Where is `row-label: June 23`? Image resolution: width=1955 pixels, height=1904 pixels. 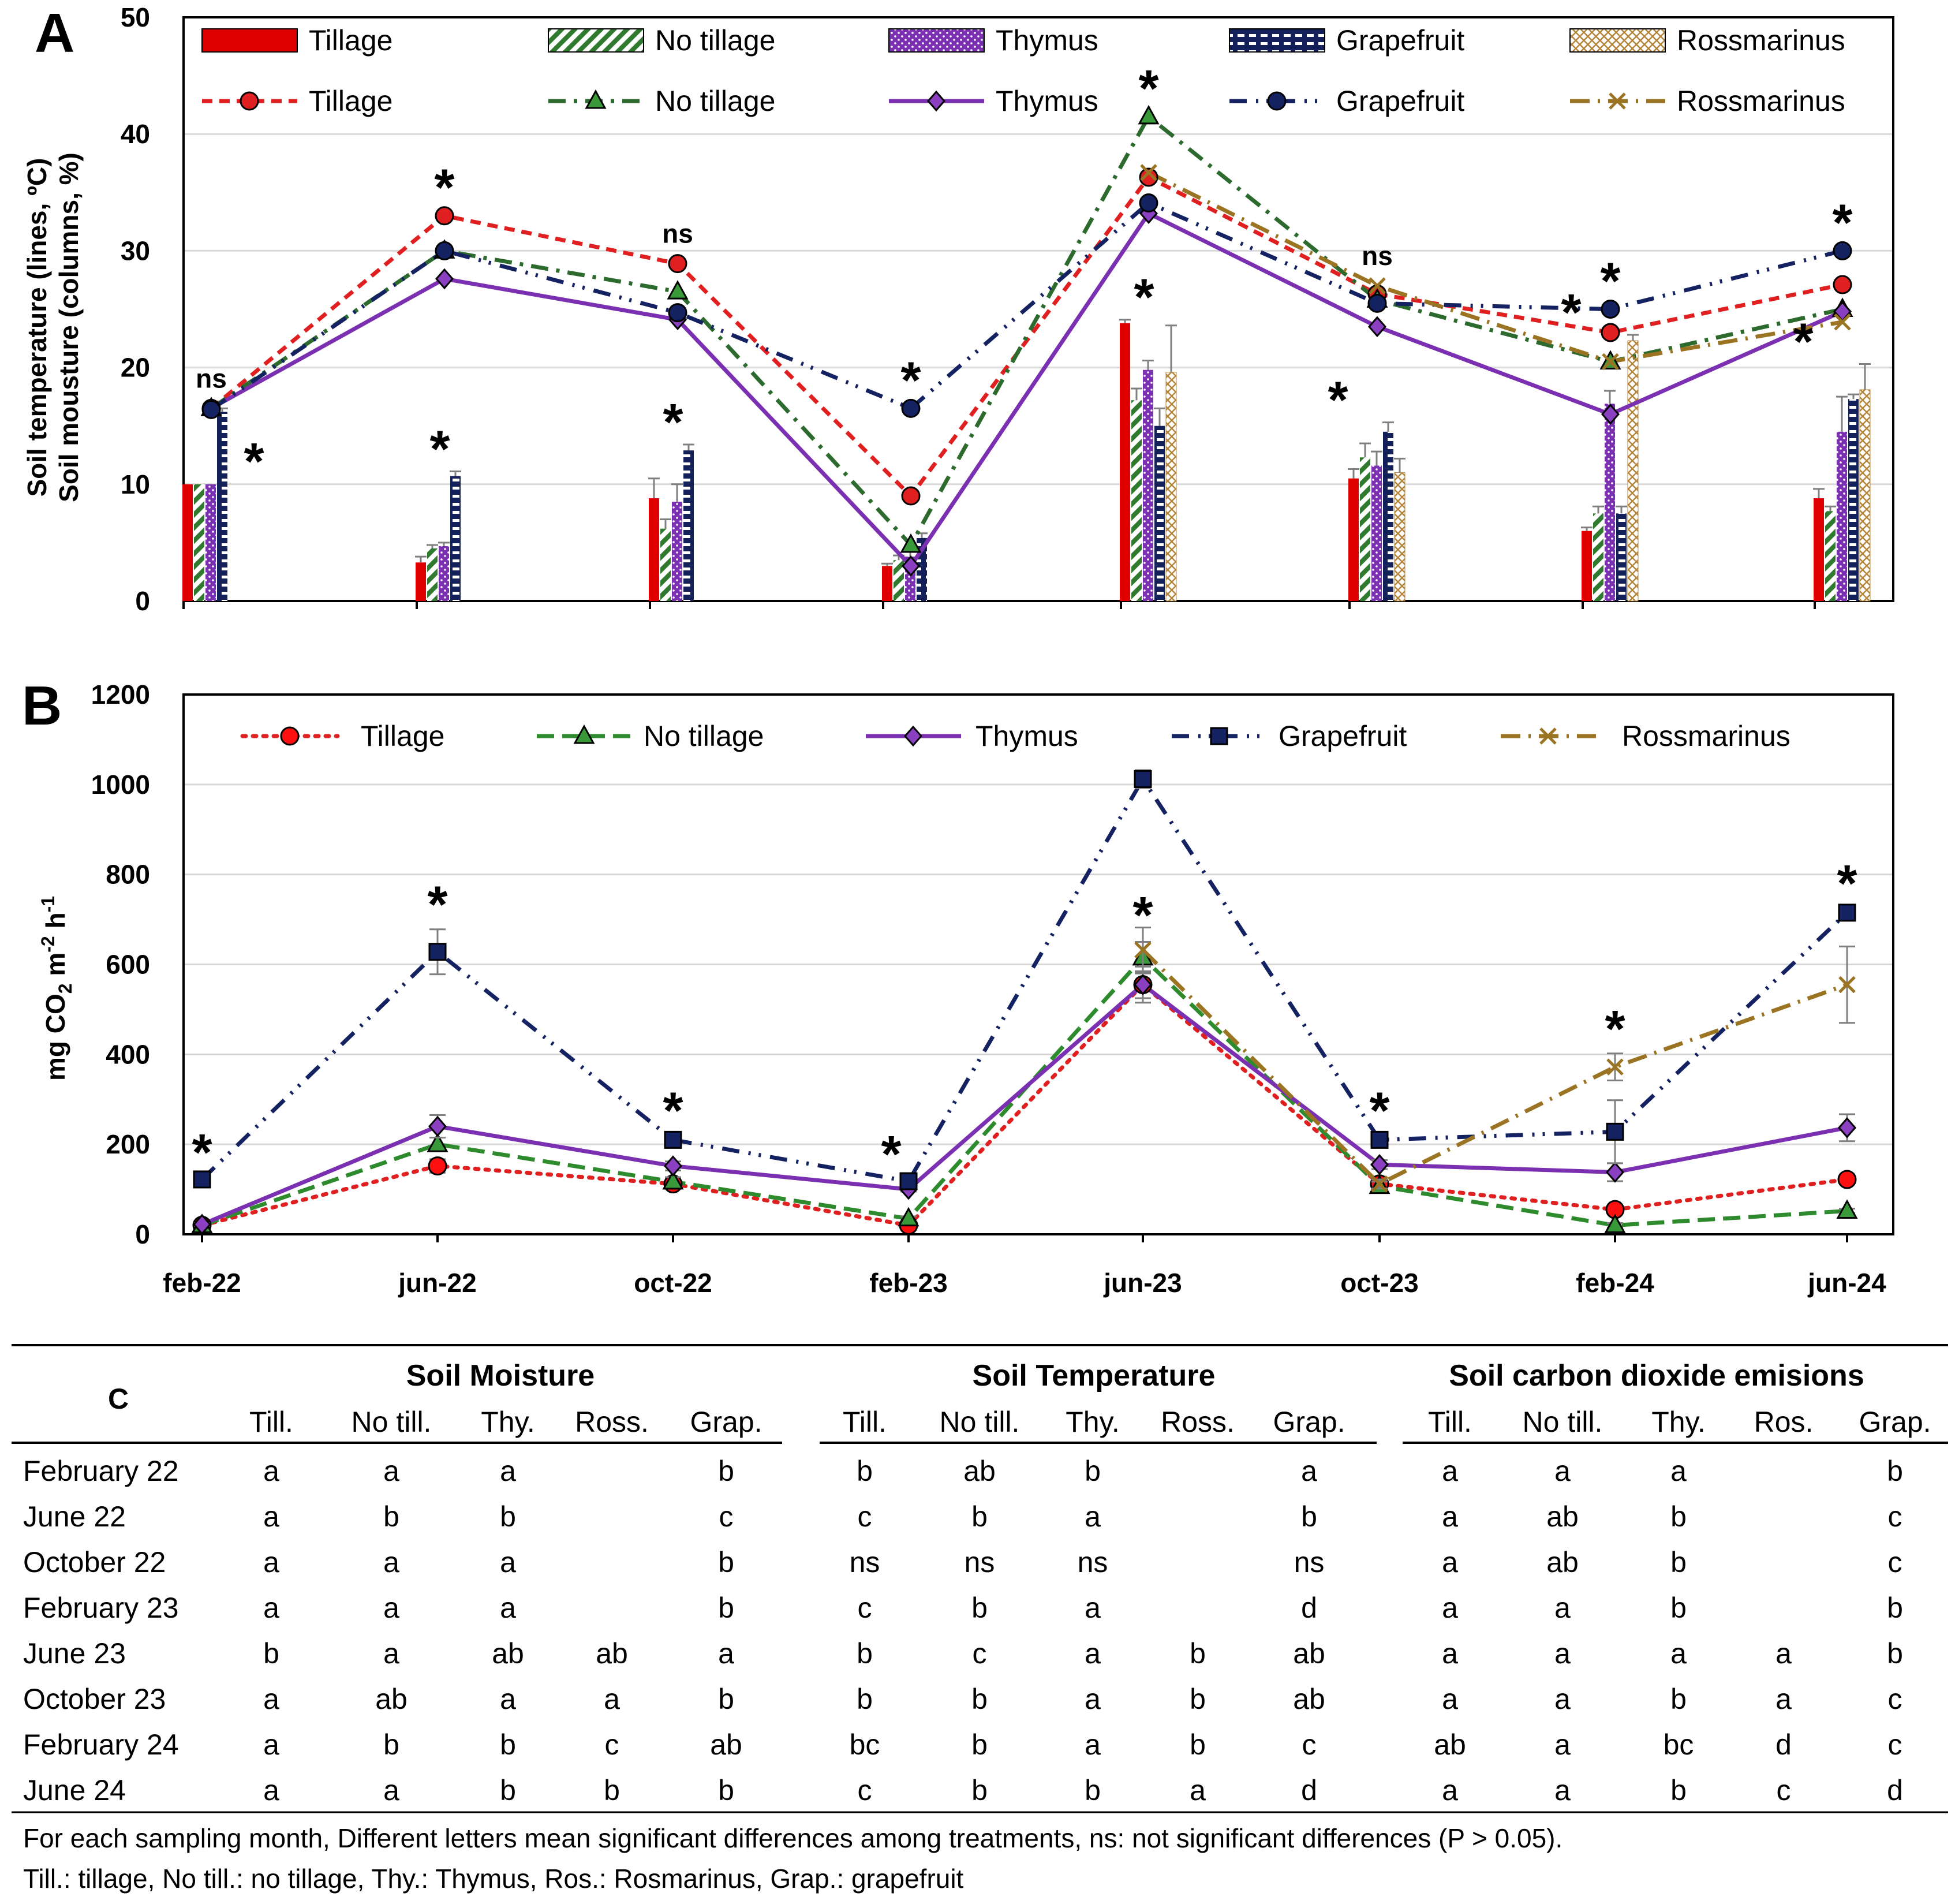
row-label: June 23 is located at coordinates (75, 1653).